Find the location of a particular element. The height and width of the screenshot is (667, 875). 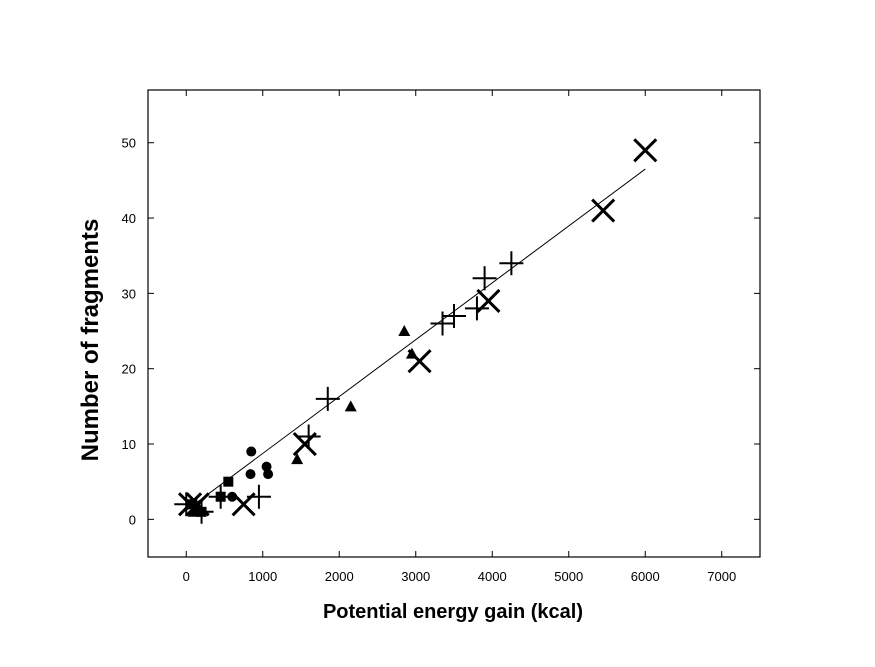

y-tick-label: 30 is located at coordinates (129, 293).